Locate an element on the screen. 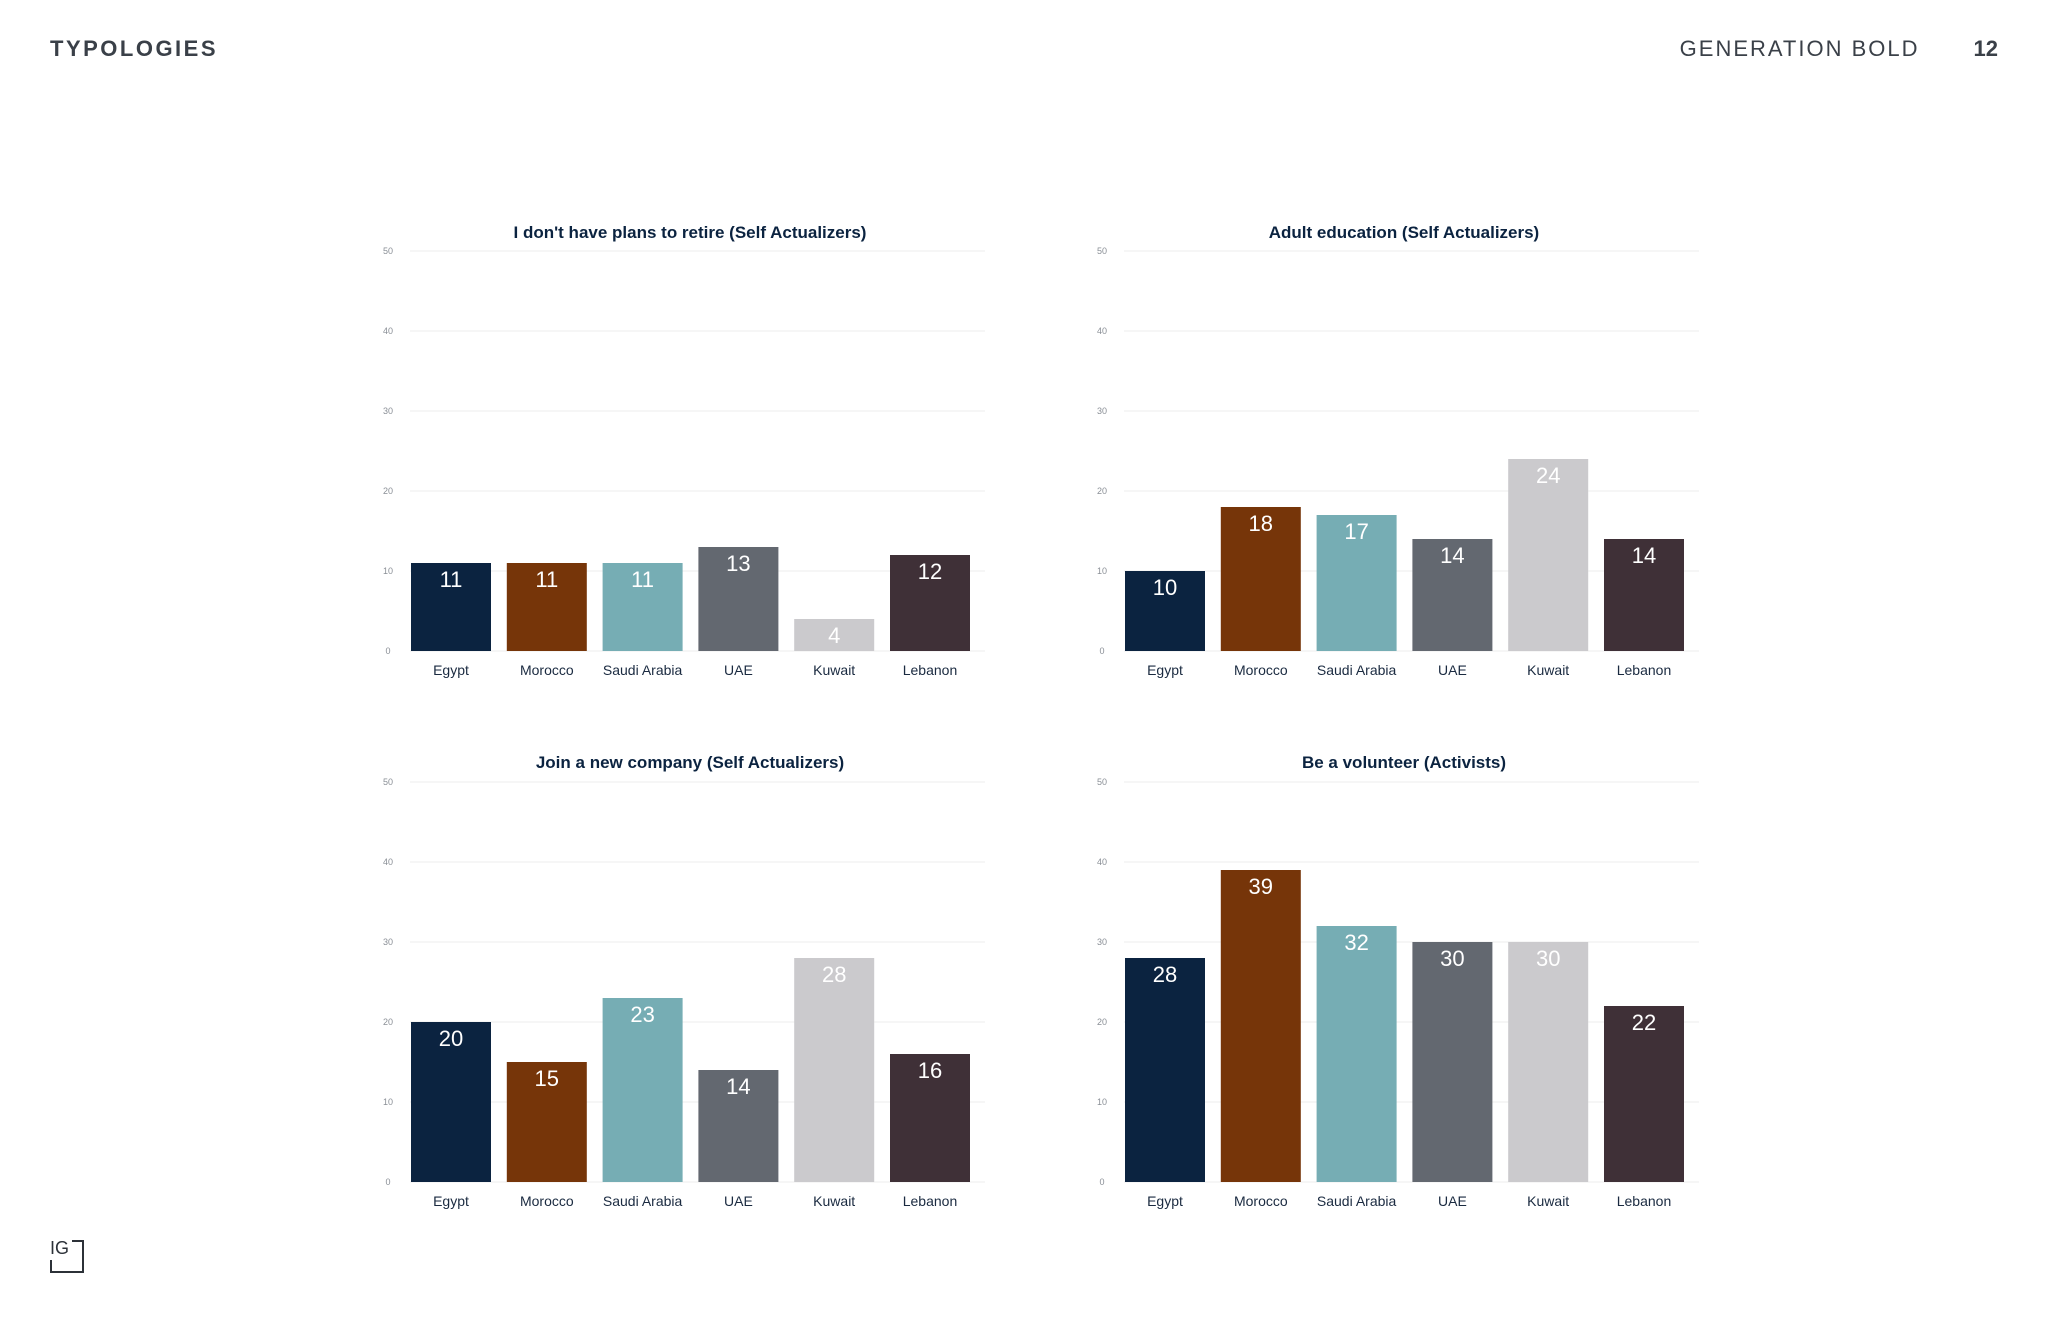  logo-text: IG is located at coordinates (59, 1248).